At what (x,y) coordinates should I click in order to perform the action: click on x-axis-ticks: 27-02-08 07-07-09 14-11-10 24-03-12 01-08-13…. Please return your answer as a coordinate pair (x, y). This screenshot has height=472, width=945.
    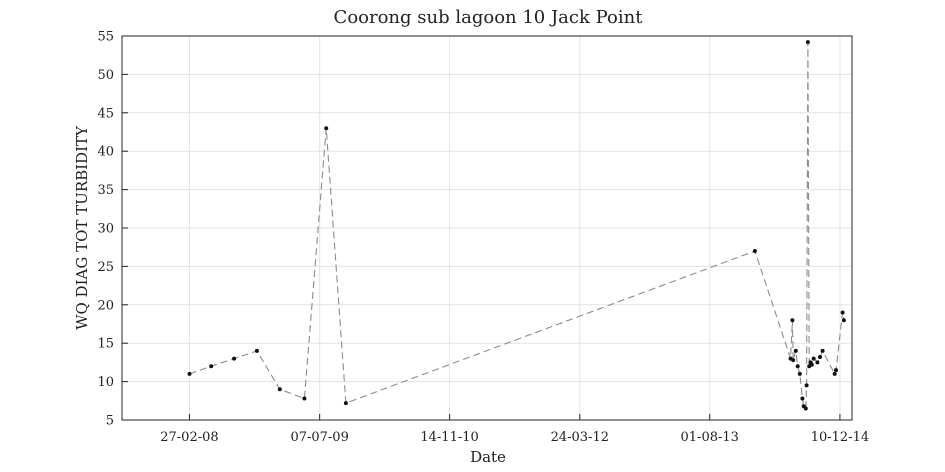
    Looking at the image, I should click on (514, 429).